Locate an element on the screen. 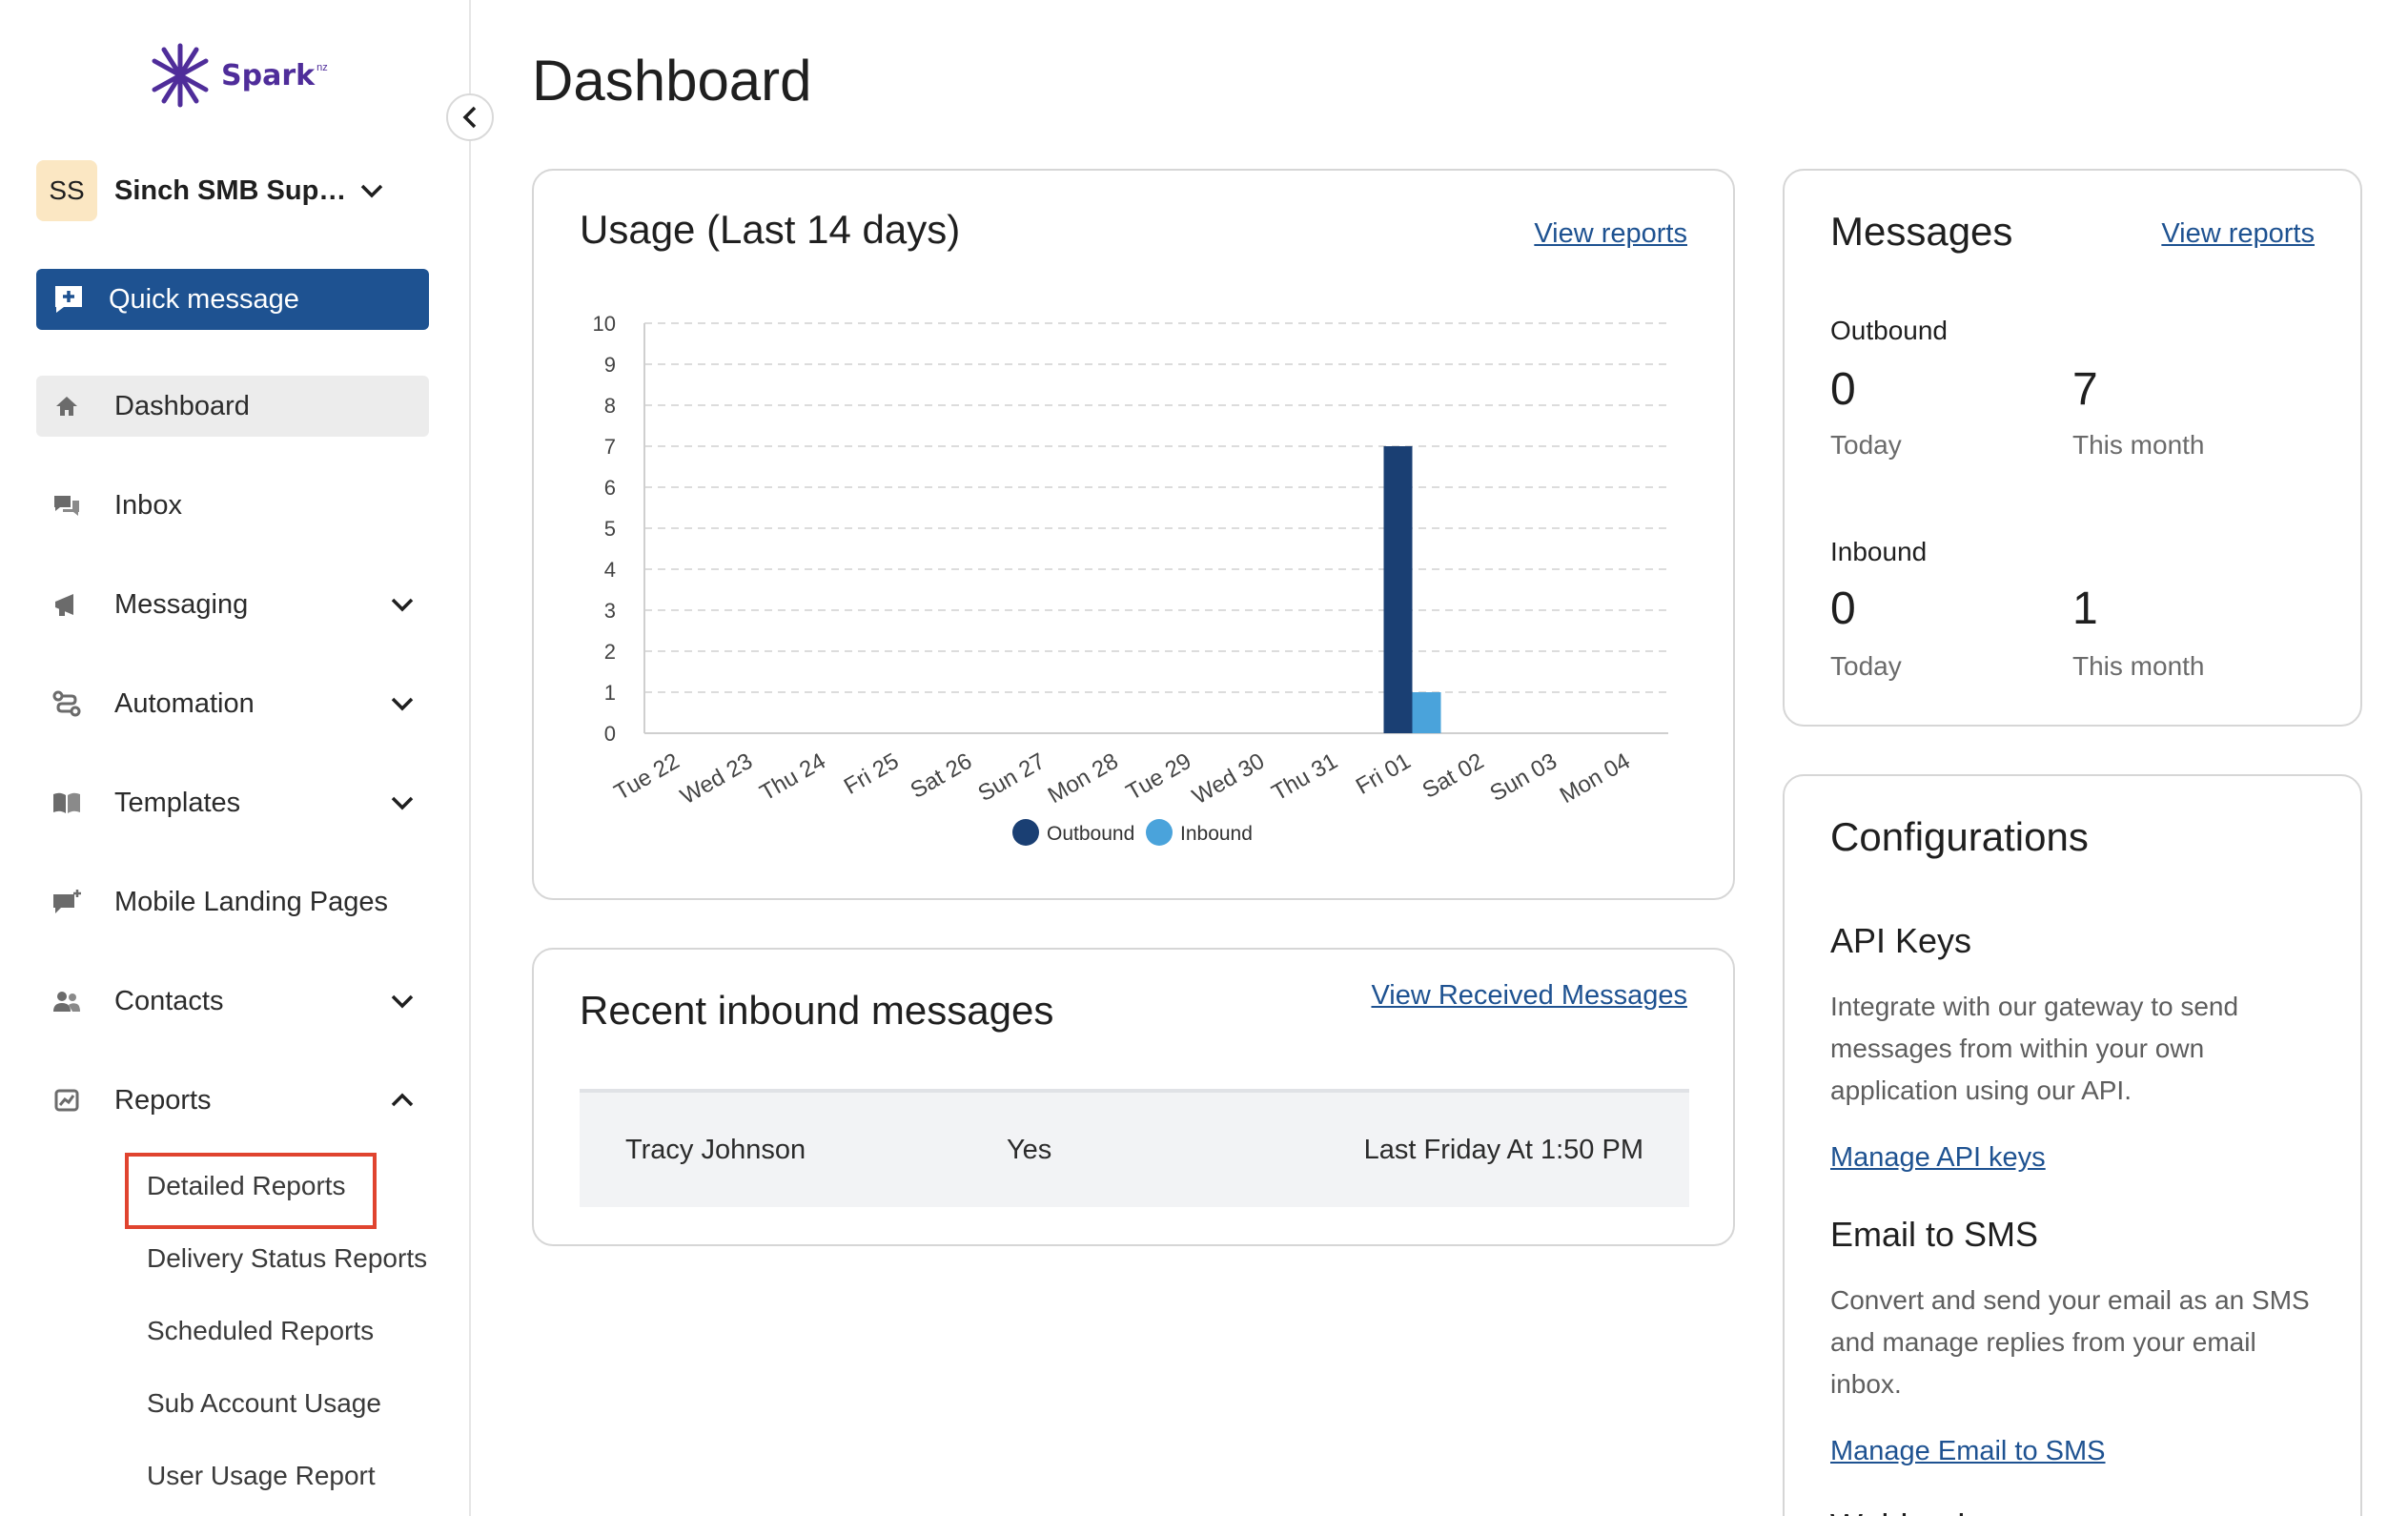 The image size is (2408, 1516). outbound-label: Outbound is located at coordinates (1889, 330).